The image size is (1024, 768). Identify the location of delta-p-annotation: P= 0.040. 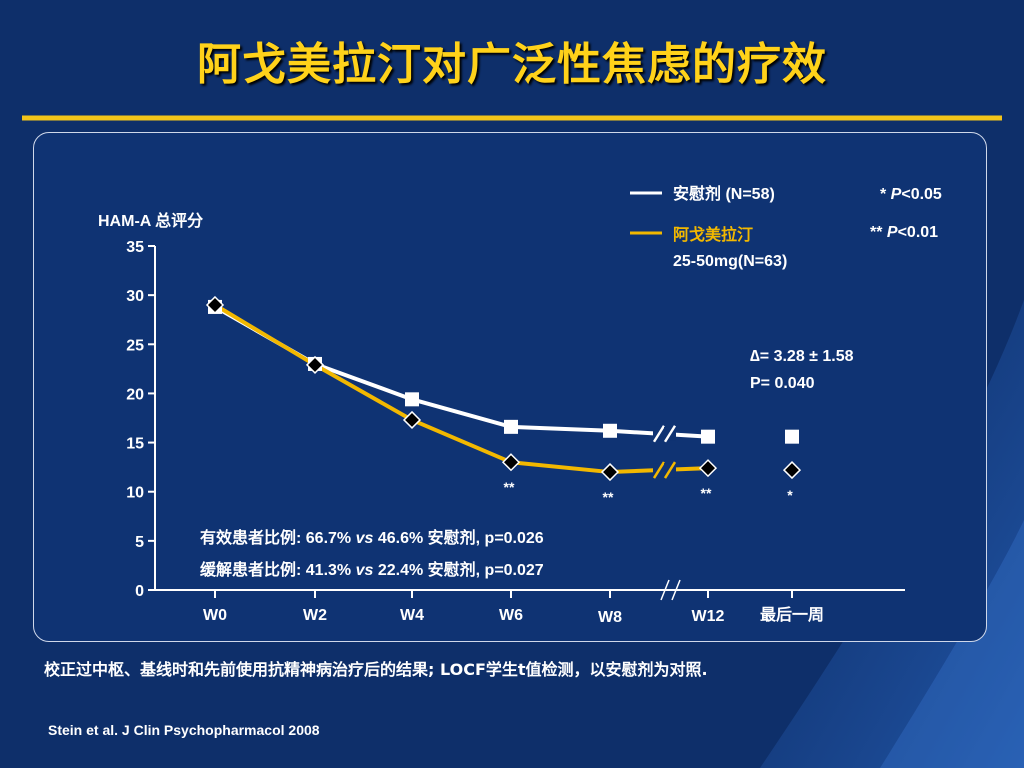
(782, 383).